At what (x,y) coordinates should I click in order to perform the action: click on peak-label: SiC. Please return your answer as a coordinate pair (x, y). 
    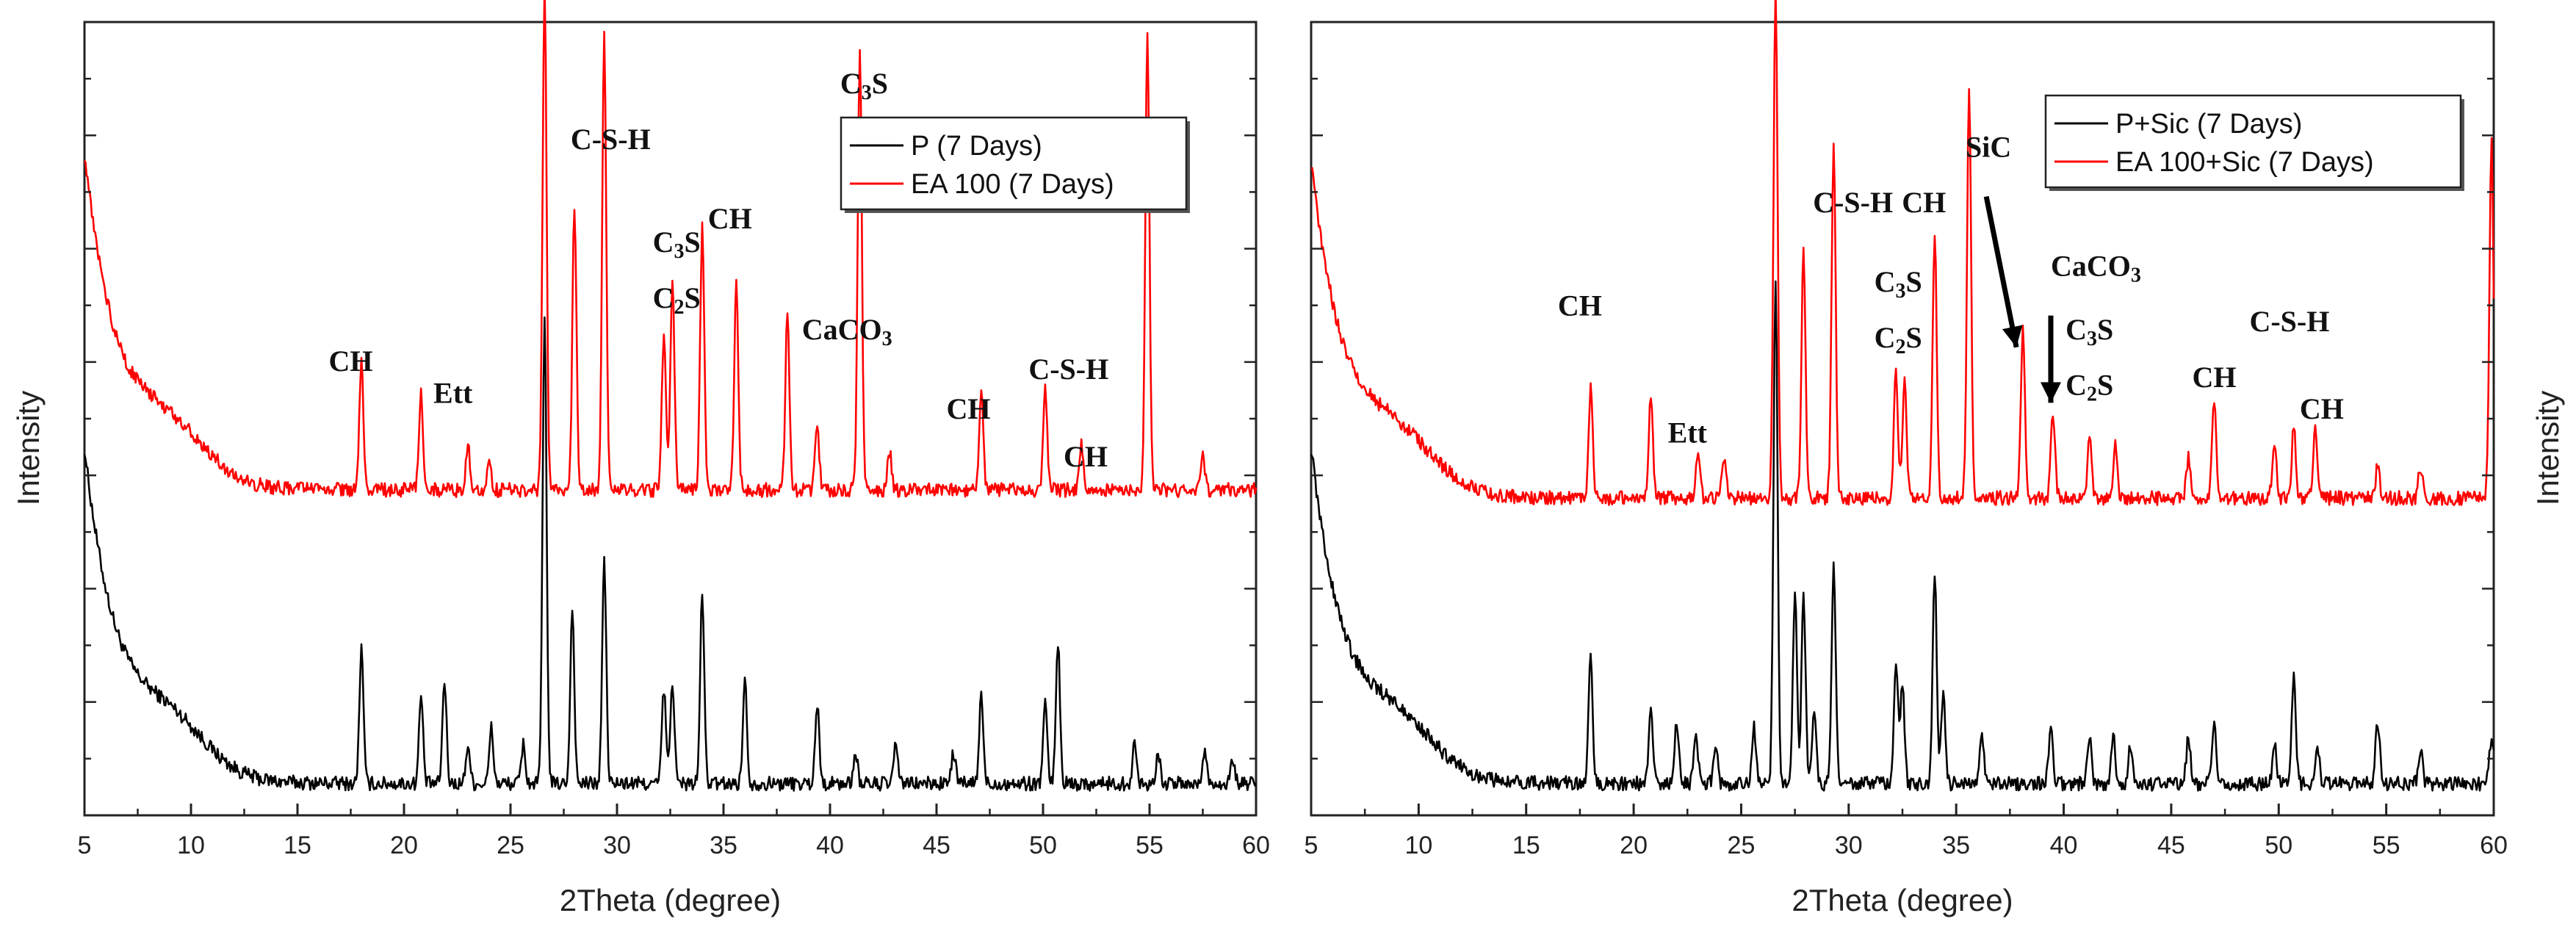
    Looking at the image, I should click on (1989, 148).